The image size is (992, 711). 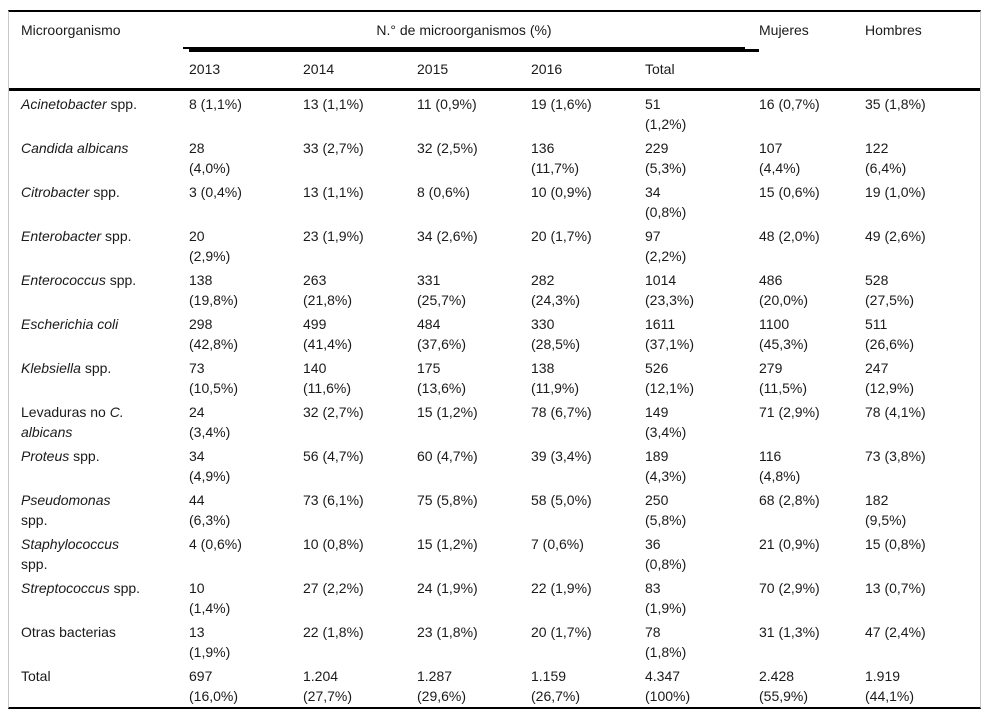 What do you see at coordinates (63, 280) in the screenshot?
I see `row-label-segment: Enterococcus` at bounding box center [63, 280].